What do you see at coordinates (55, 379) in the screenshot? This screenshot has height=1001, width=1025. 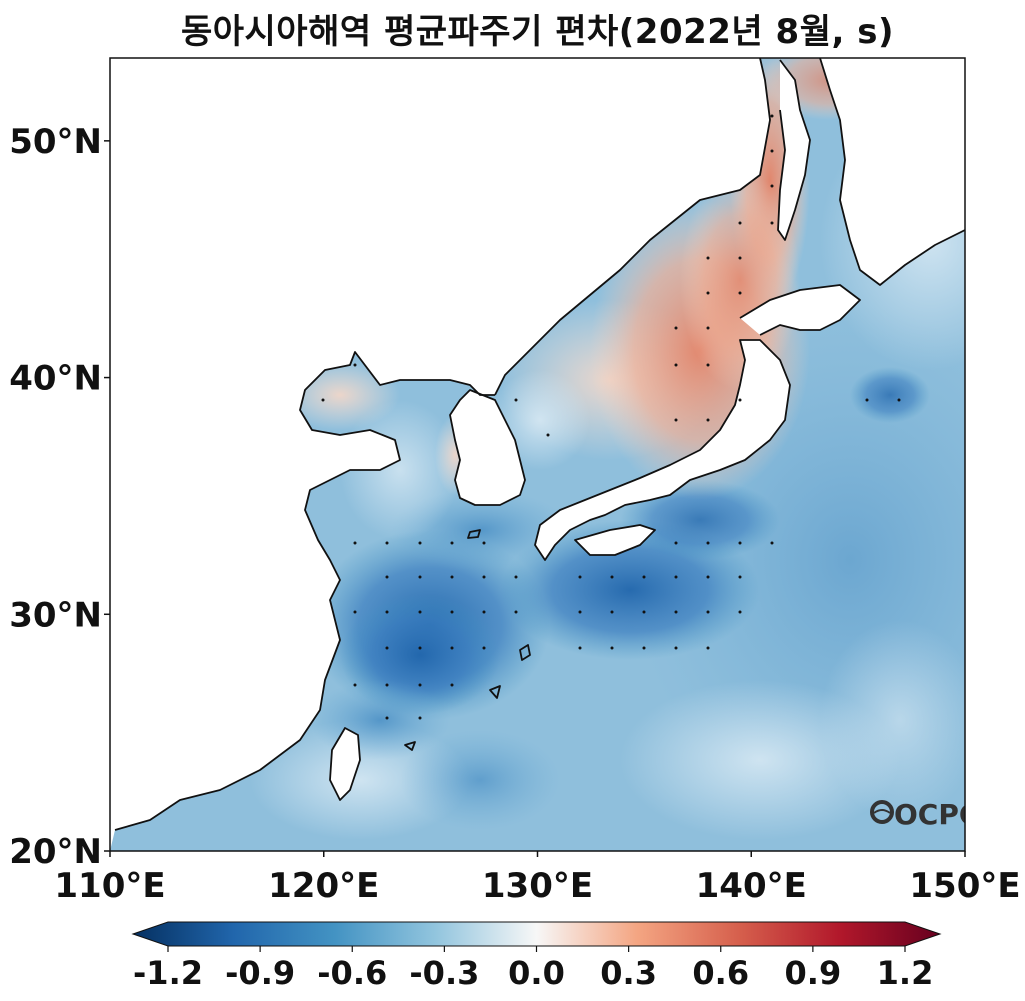 I see `lat-label: 40°N` at bounding box center [55, 379].